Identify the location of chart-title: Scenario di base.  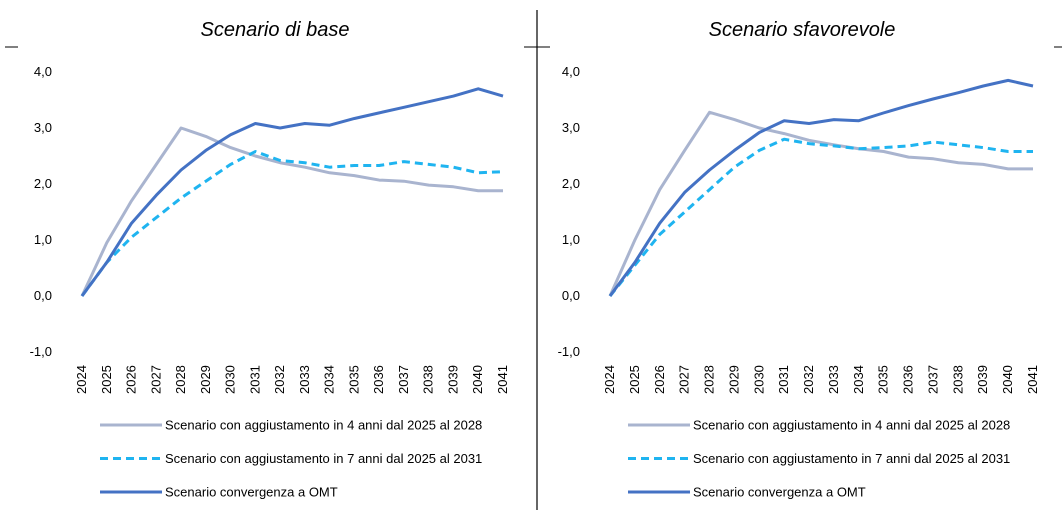
(275, 30).